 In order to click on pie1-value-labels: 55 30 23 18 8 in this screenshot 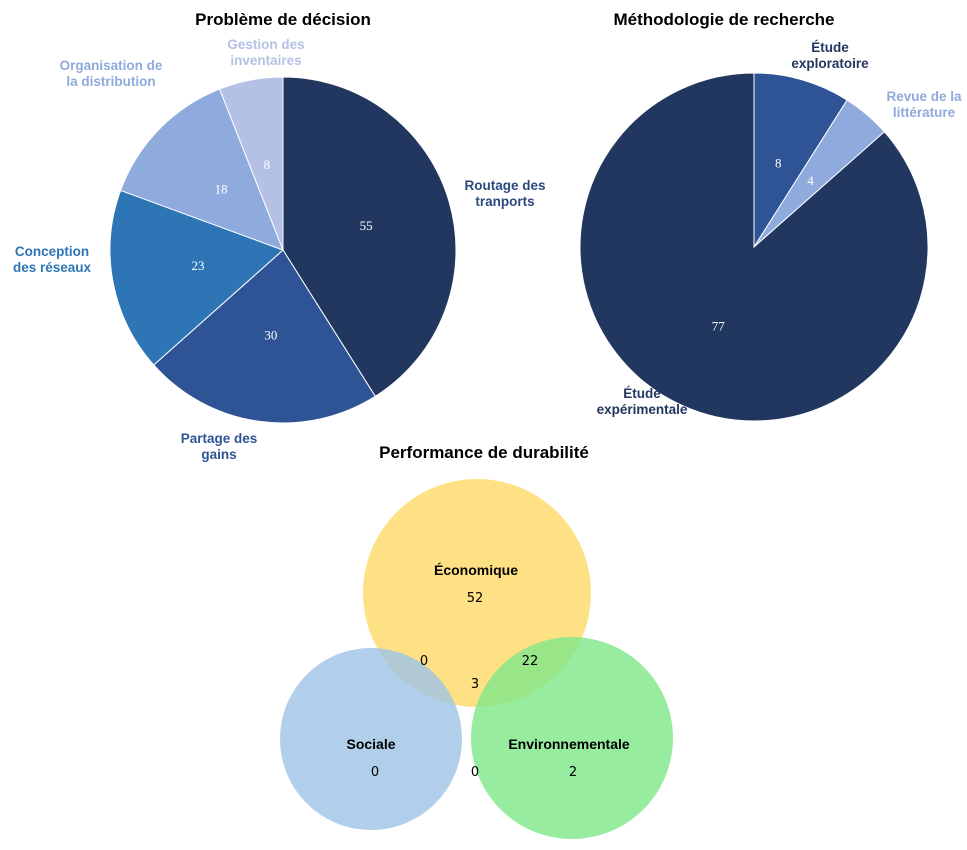, I will do `click(282, 250)`.